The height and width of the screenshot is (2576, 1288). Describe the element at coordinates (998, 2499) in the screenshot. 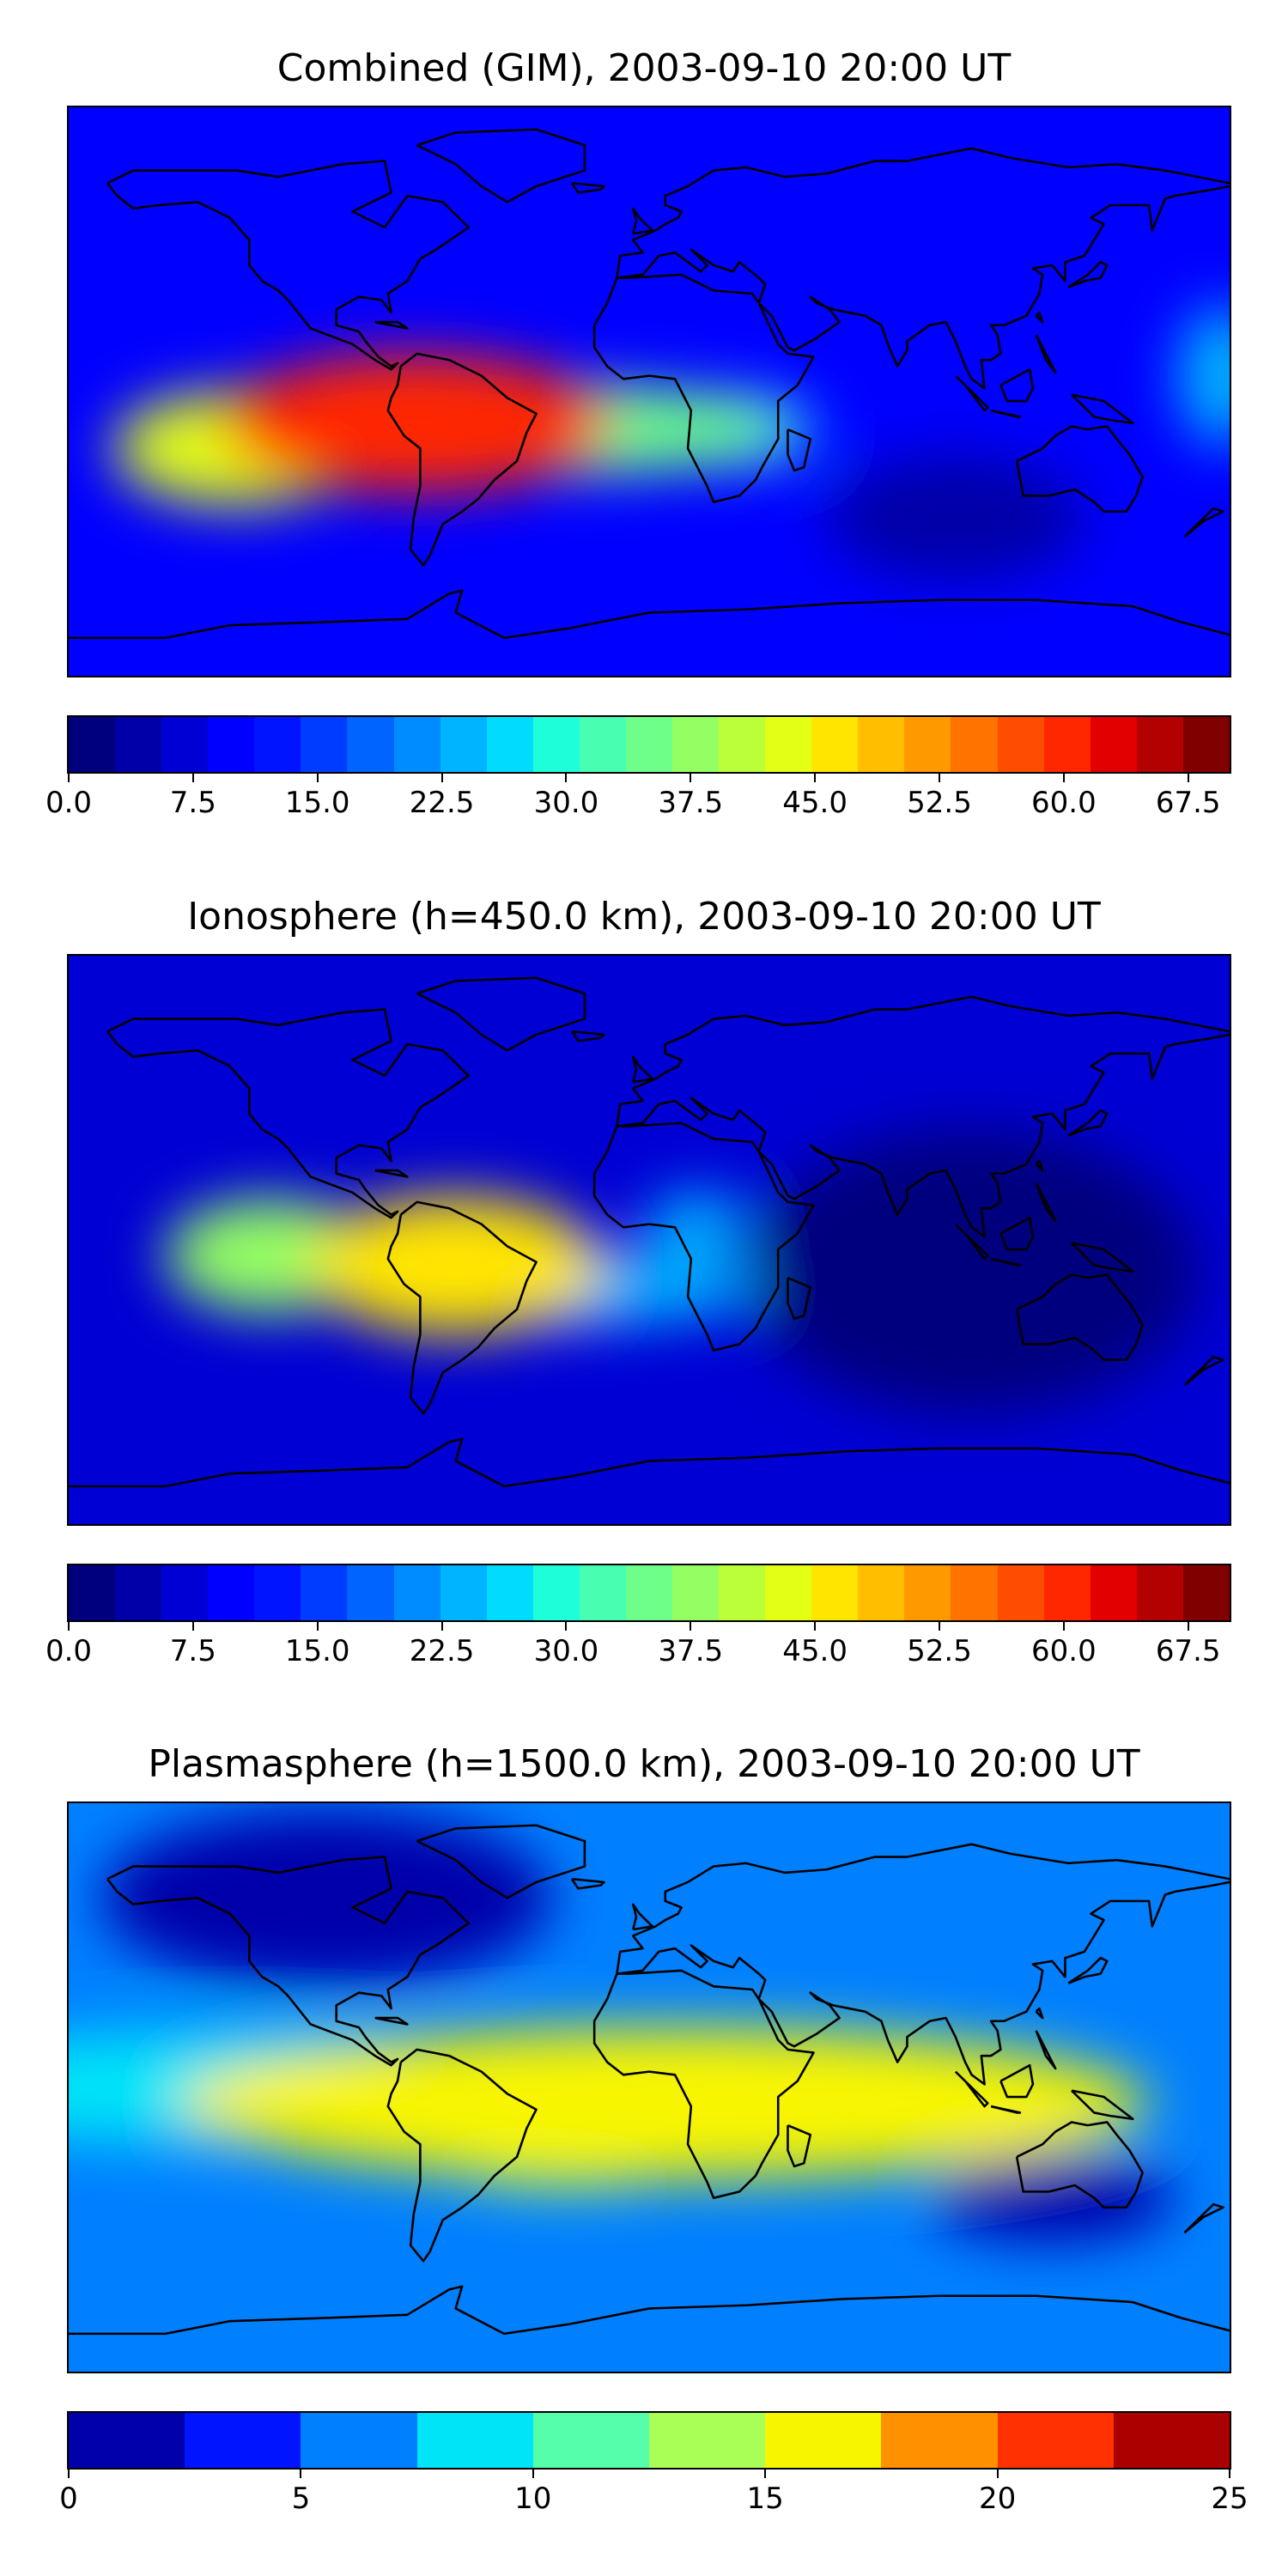

I see `tick-label: 20` at that location.